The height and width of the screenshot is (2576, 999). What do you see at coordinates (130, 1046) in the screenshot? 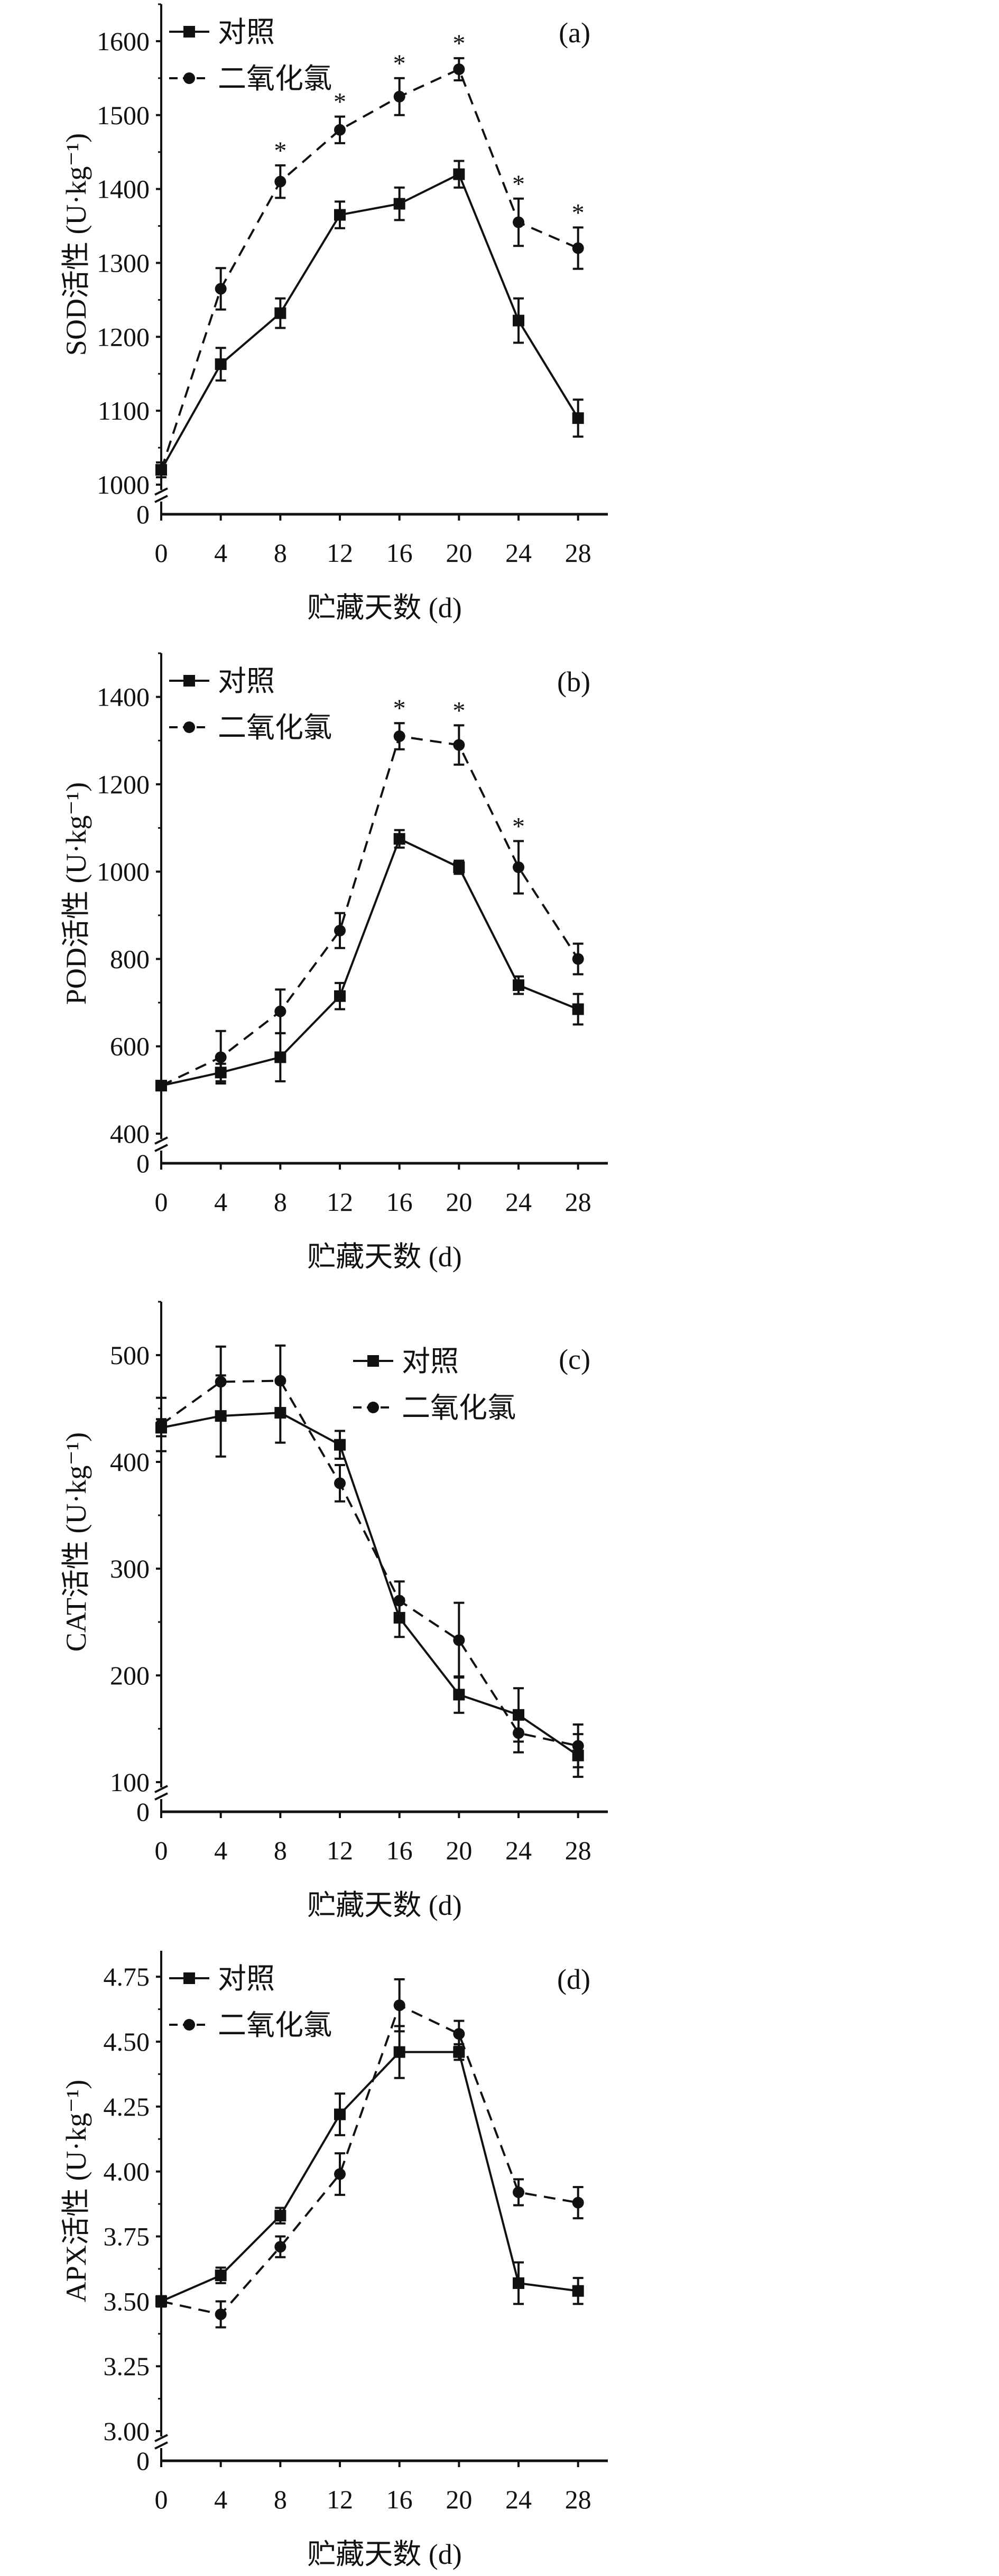
I see `y-tick-label: 600` at bounding box center [130, 1046].